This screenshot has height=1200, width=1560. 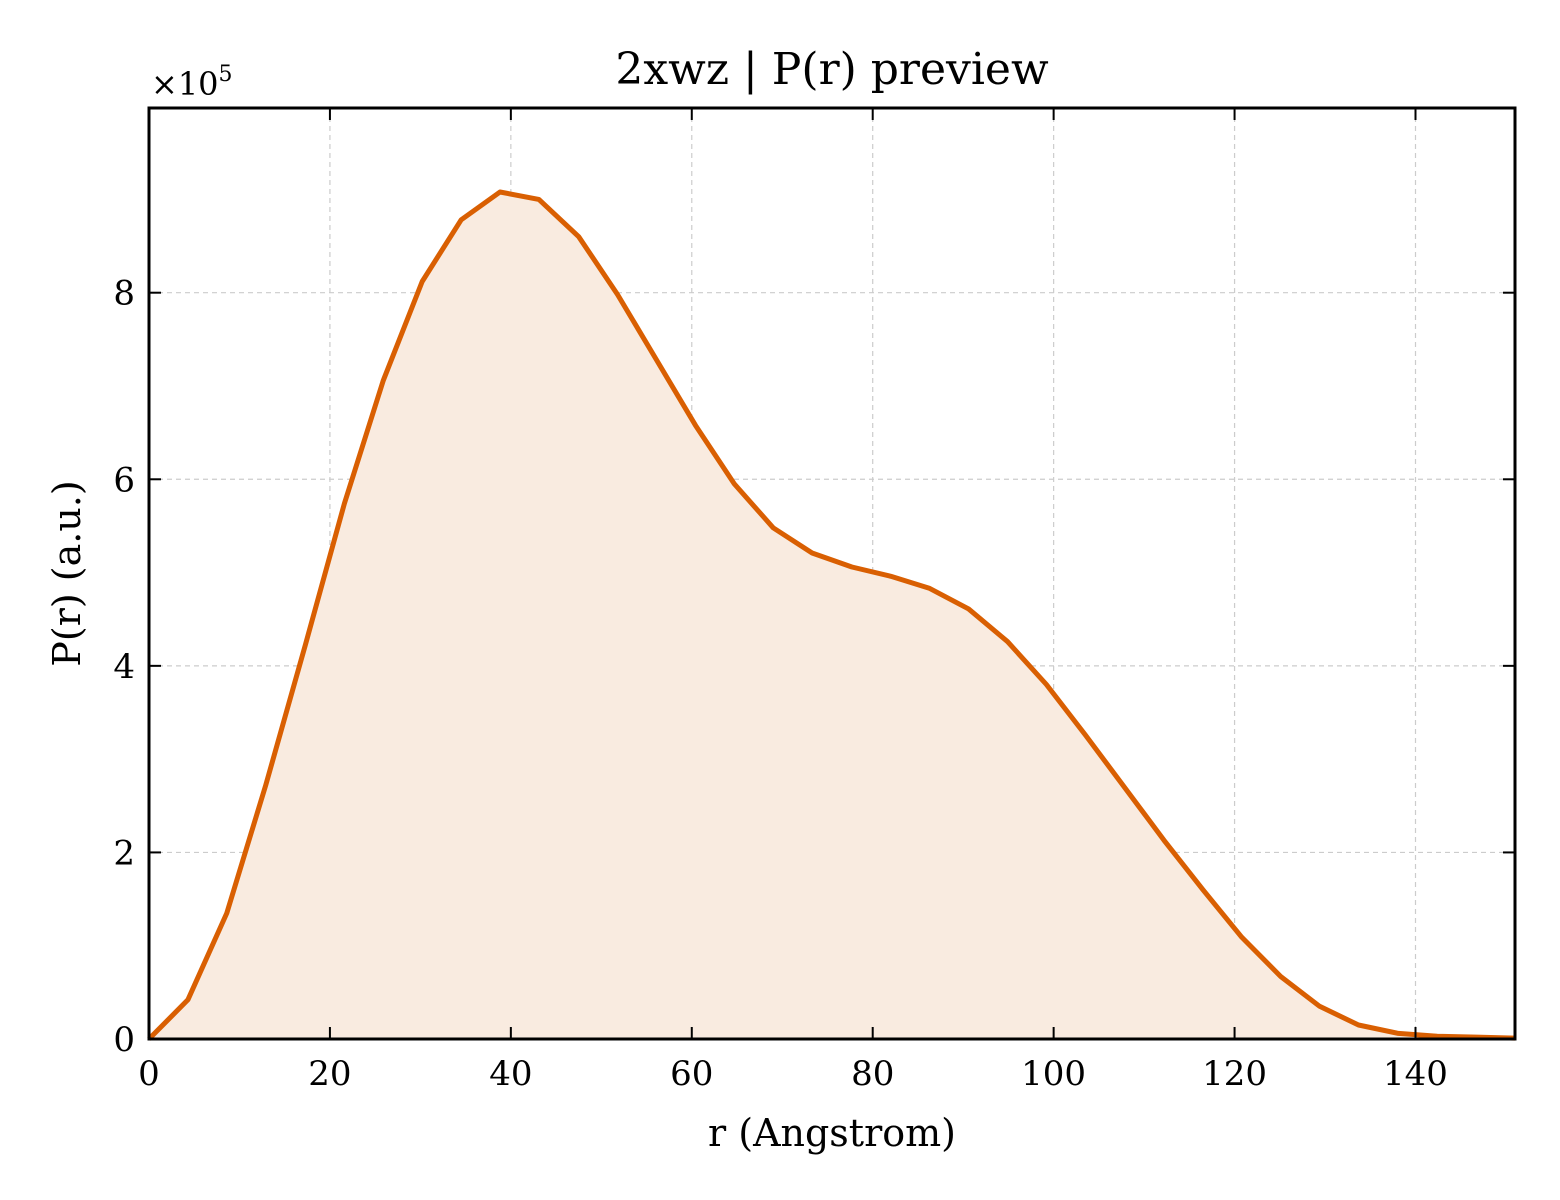 What do you see at coordinates (185, 84) in the screenshot?
I see `y-scale-base: ×10` at bounding box center [185, 84].